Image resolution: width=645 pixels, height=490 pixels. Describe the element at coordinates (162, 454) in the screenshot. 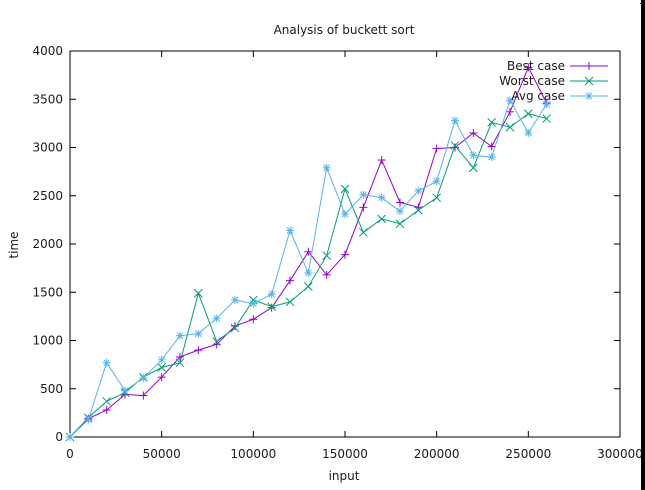

I see `x-tick-label: 50000` at that location.